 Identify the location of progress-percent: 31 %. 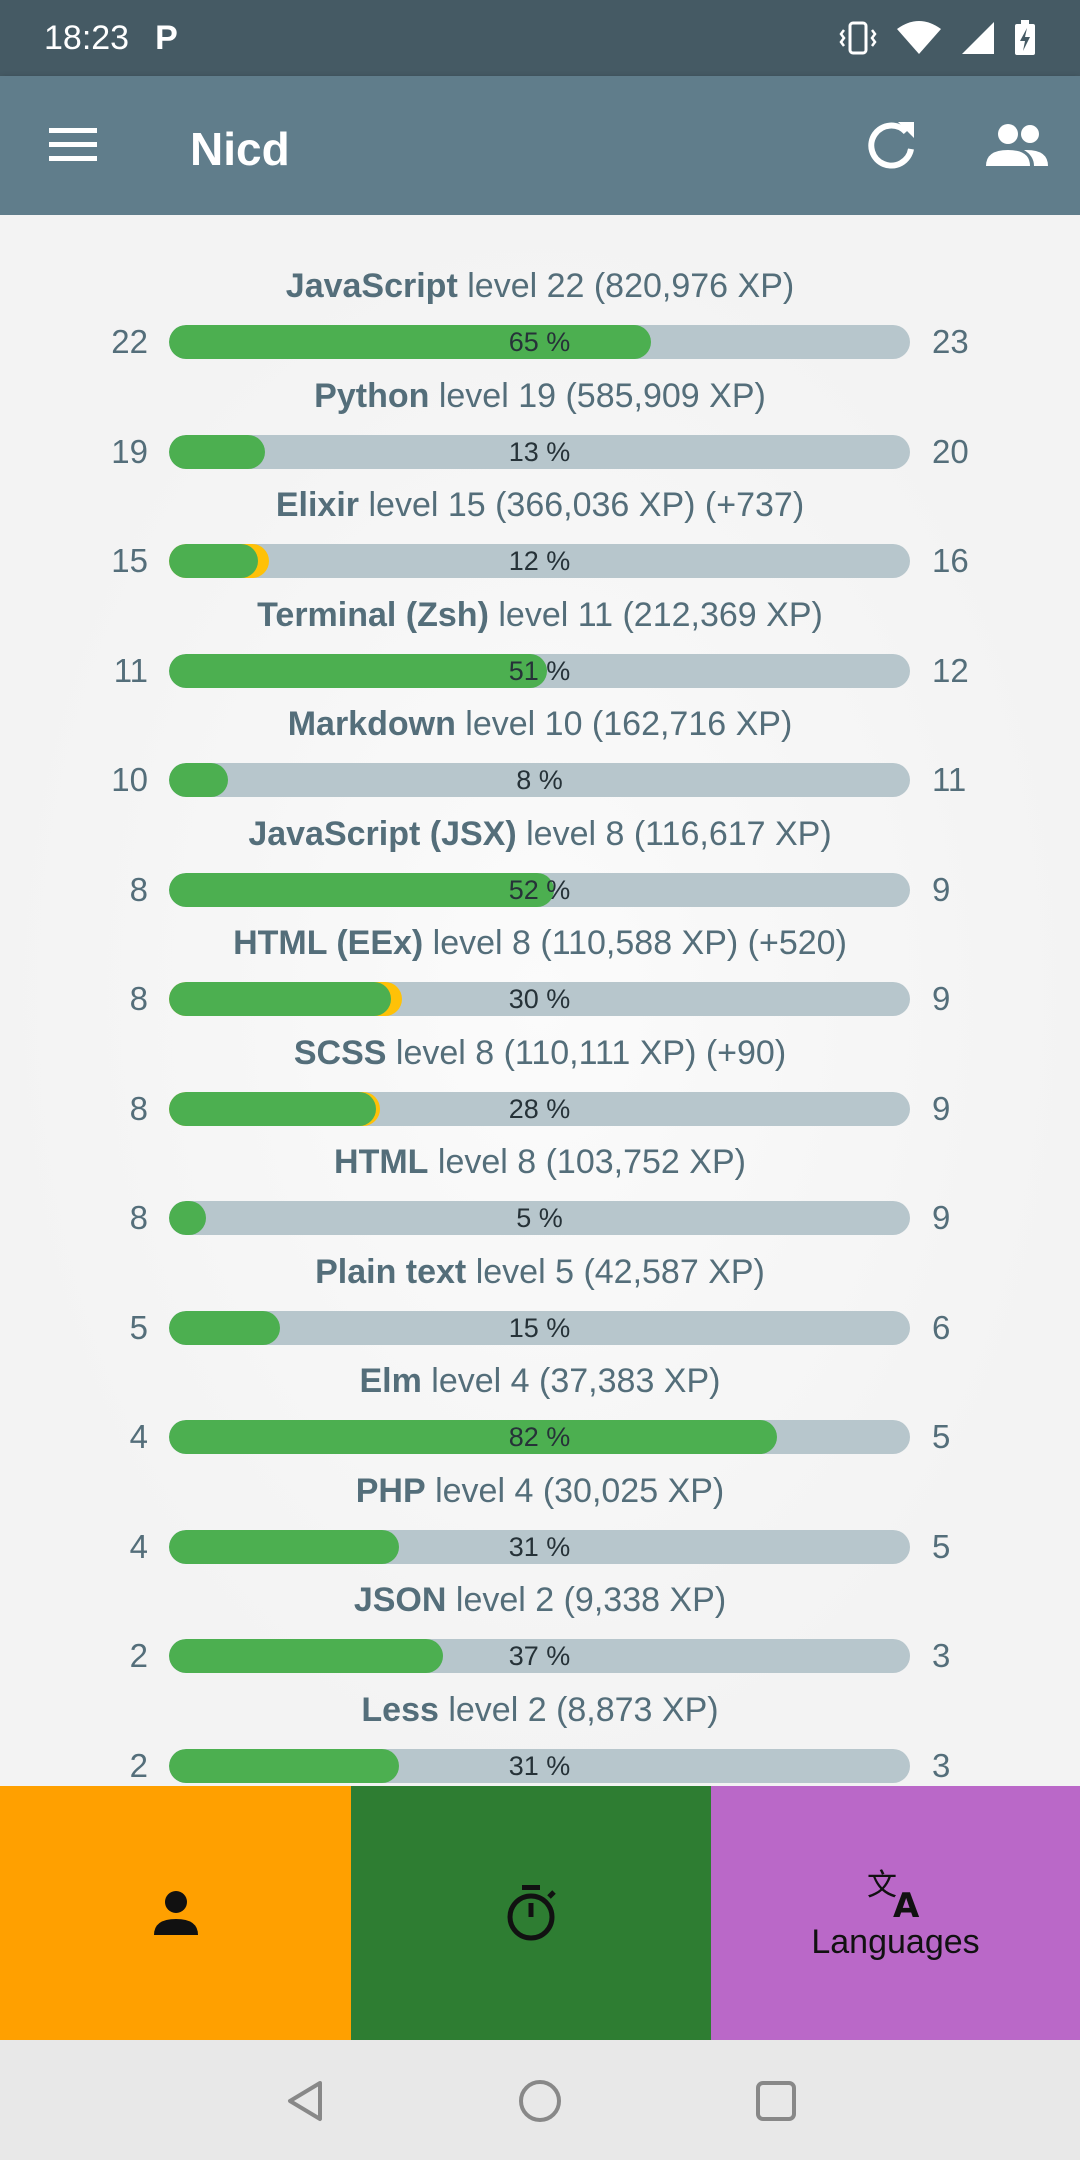
(539, 1546).